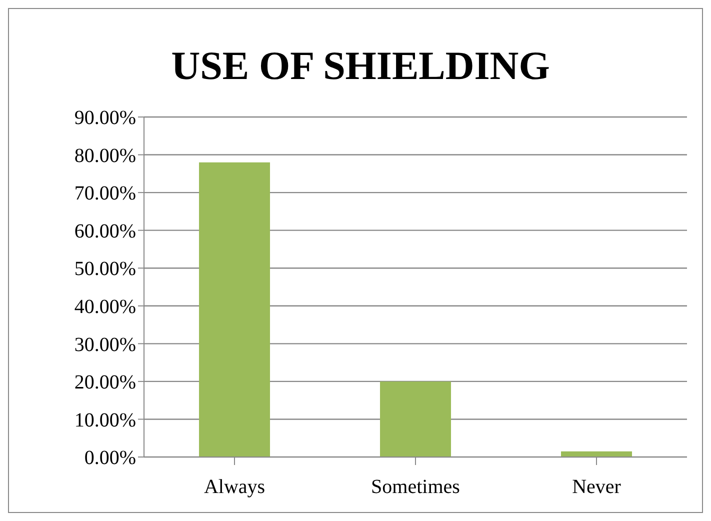 The height and width of the screenshot is (521, 711). Describe the element at coordinates (105, 155) in the screenshot. I see `y-tick-label: 80.00%` at that location.